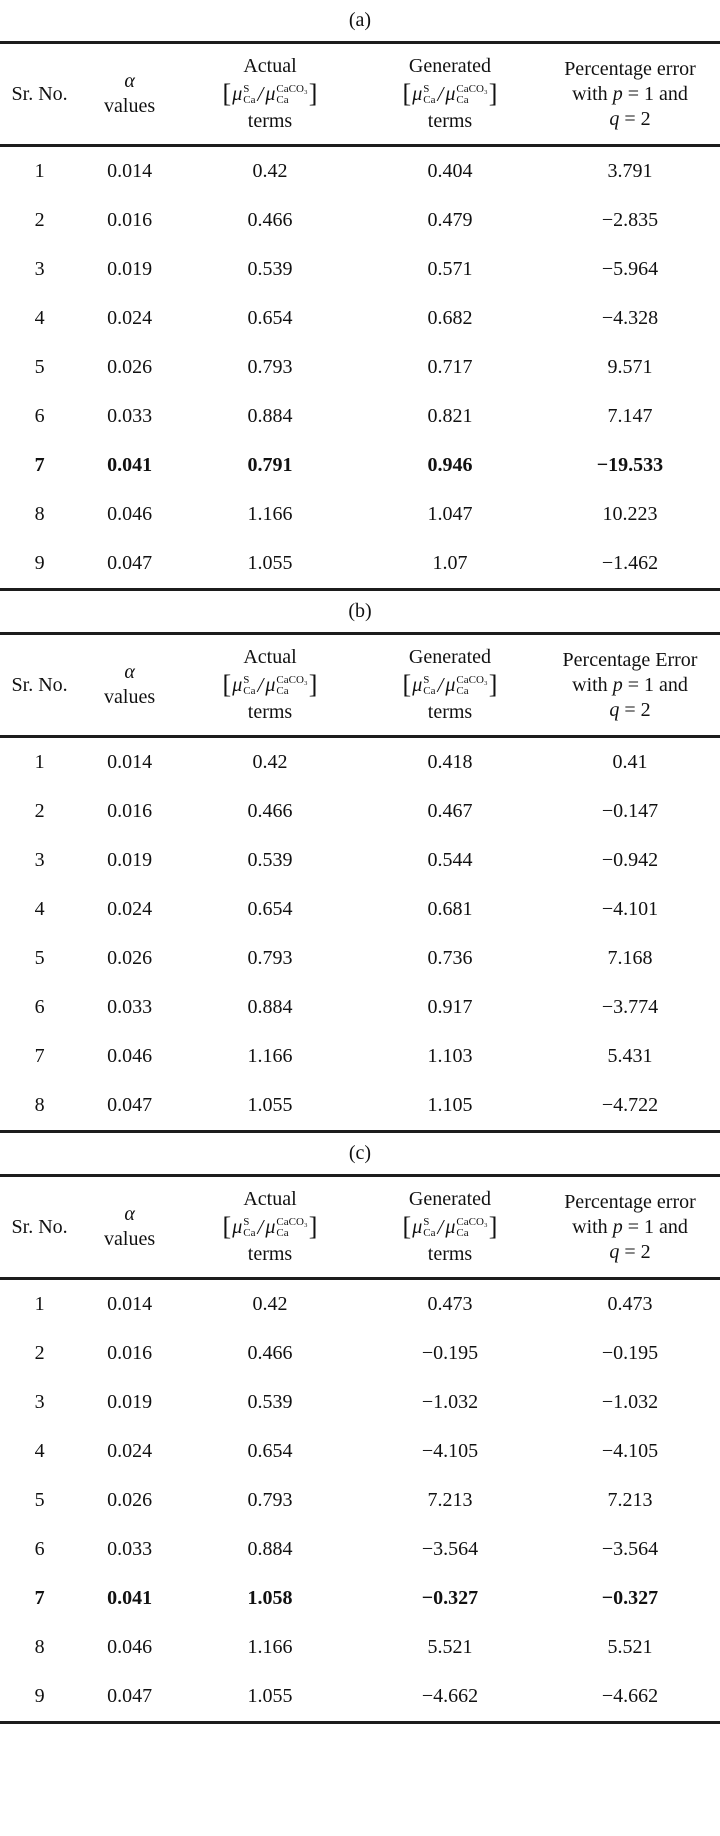 This screenshot has width=720, height=1836. What do you see at coordinates (360, 958) in the screenshot?
I see `table-row: 5 0.026 0.793 0.736 7.168` at bounding box center [360, 958].